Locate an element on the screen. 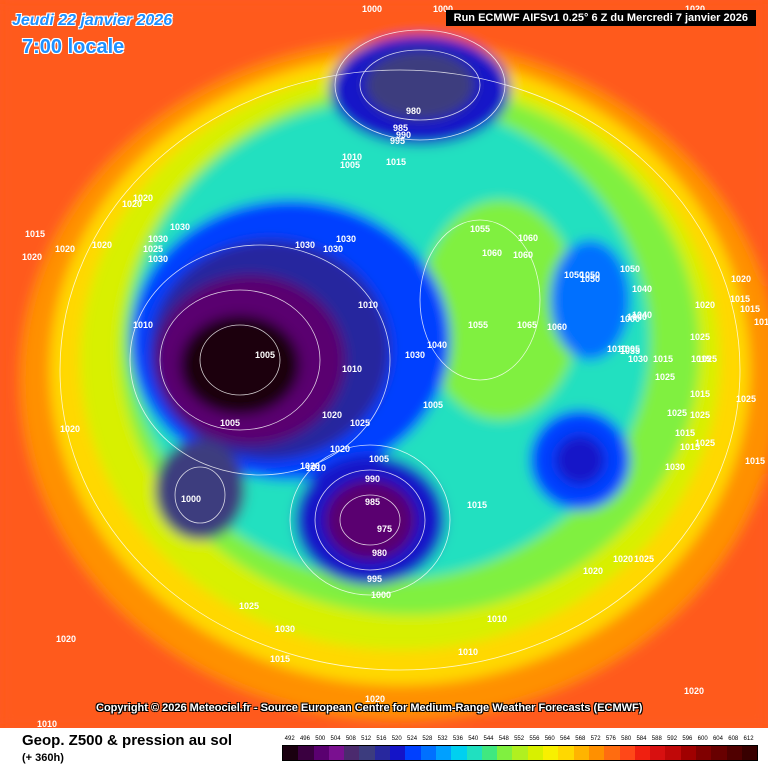 The image size is (768, 768). legend-subtitle: (+ 360h) is located at coordinates (43, 758).